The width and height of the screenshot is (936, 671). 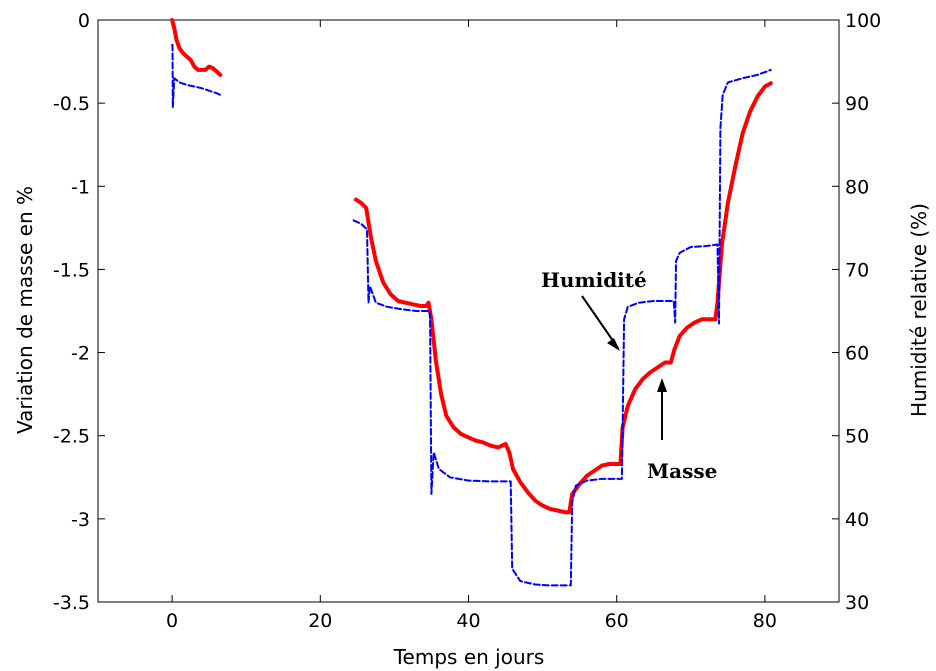 What do you see at coordinates (919, 310) in the screenshot?
I see `y-right-axis-title: Humidité relative (%)` at bounding box center [919, 310].